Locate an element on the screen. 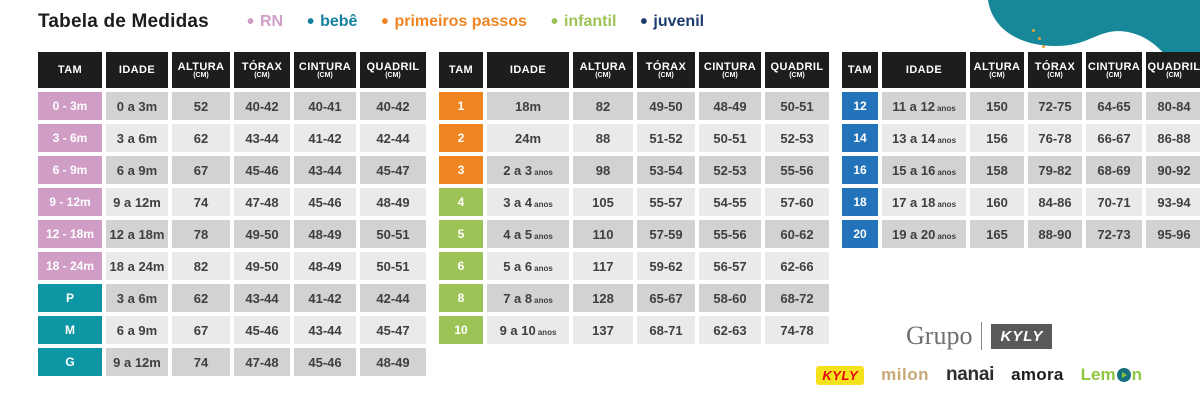  grupo-text: Grupo is located at coordinates (939, 335).